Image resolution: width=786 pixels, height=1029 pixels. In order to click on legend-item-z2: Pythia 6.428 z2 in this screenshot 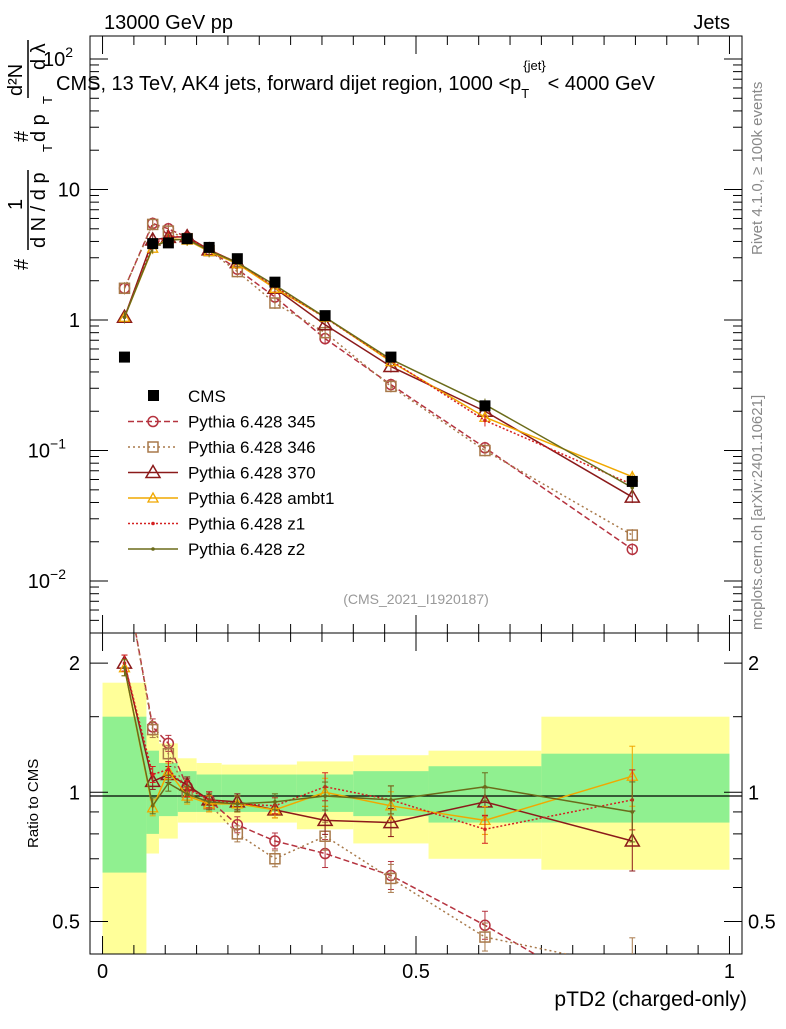, I will do `click(216, 549)`.